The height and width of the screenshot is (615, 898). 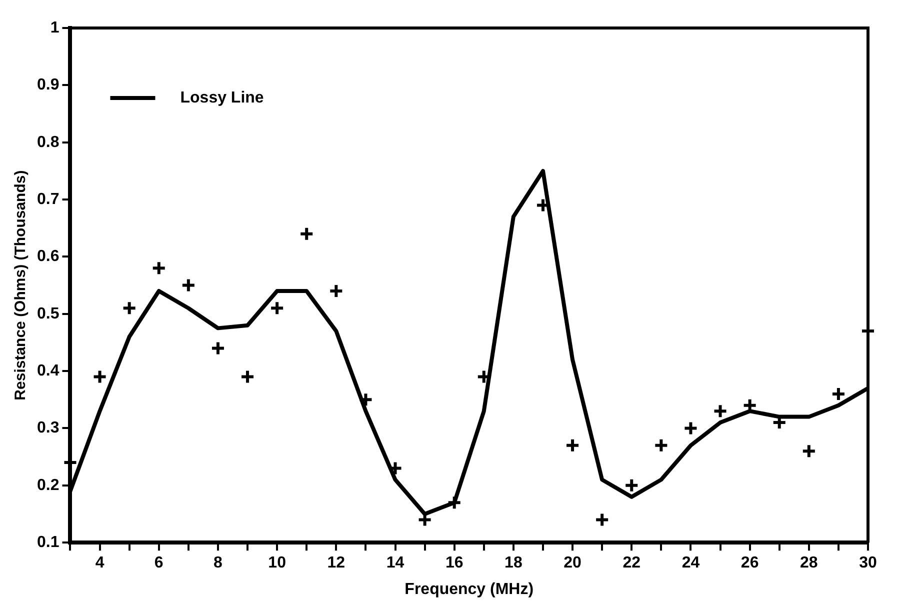 I want to click on x-tick-label: 22, so click(x=631, y=563).